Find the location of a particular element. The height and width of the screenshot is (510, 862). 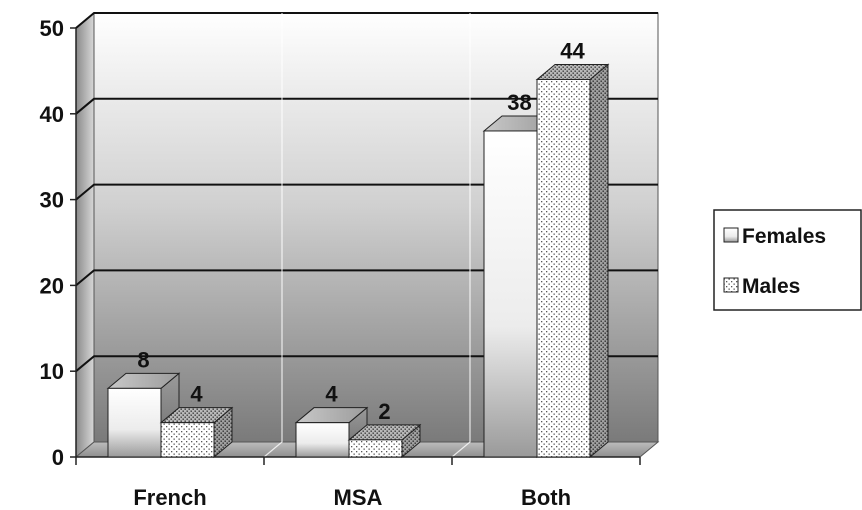

bar-side is located at coordinates (599, 261).